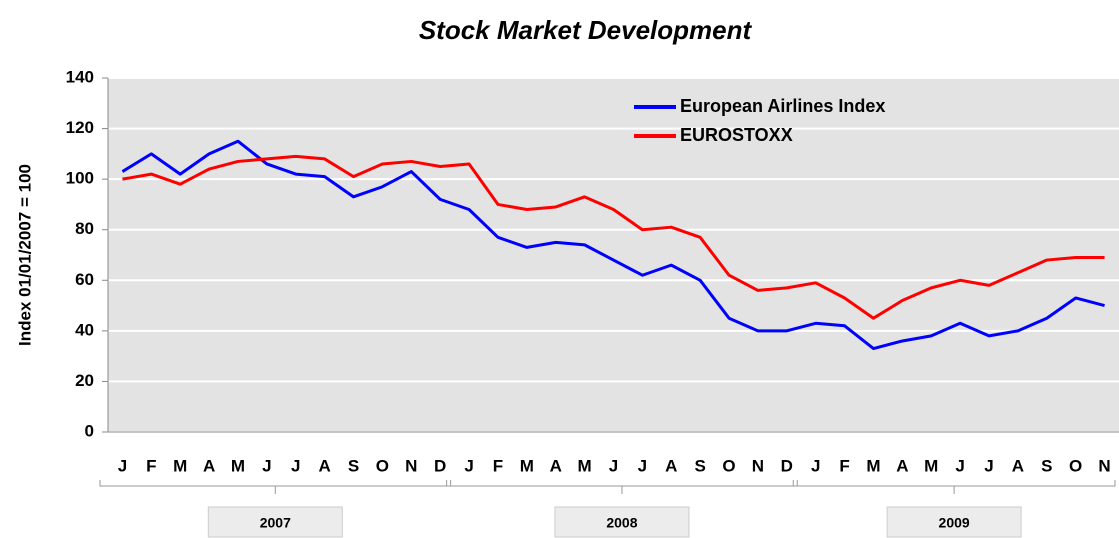  I want to click on y-tick-label: 60, so click(84, 279).